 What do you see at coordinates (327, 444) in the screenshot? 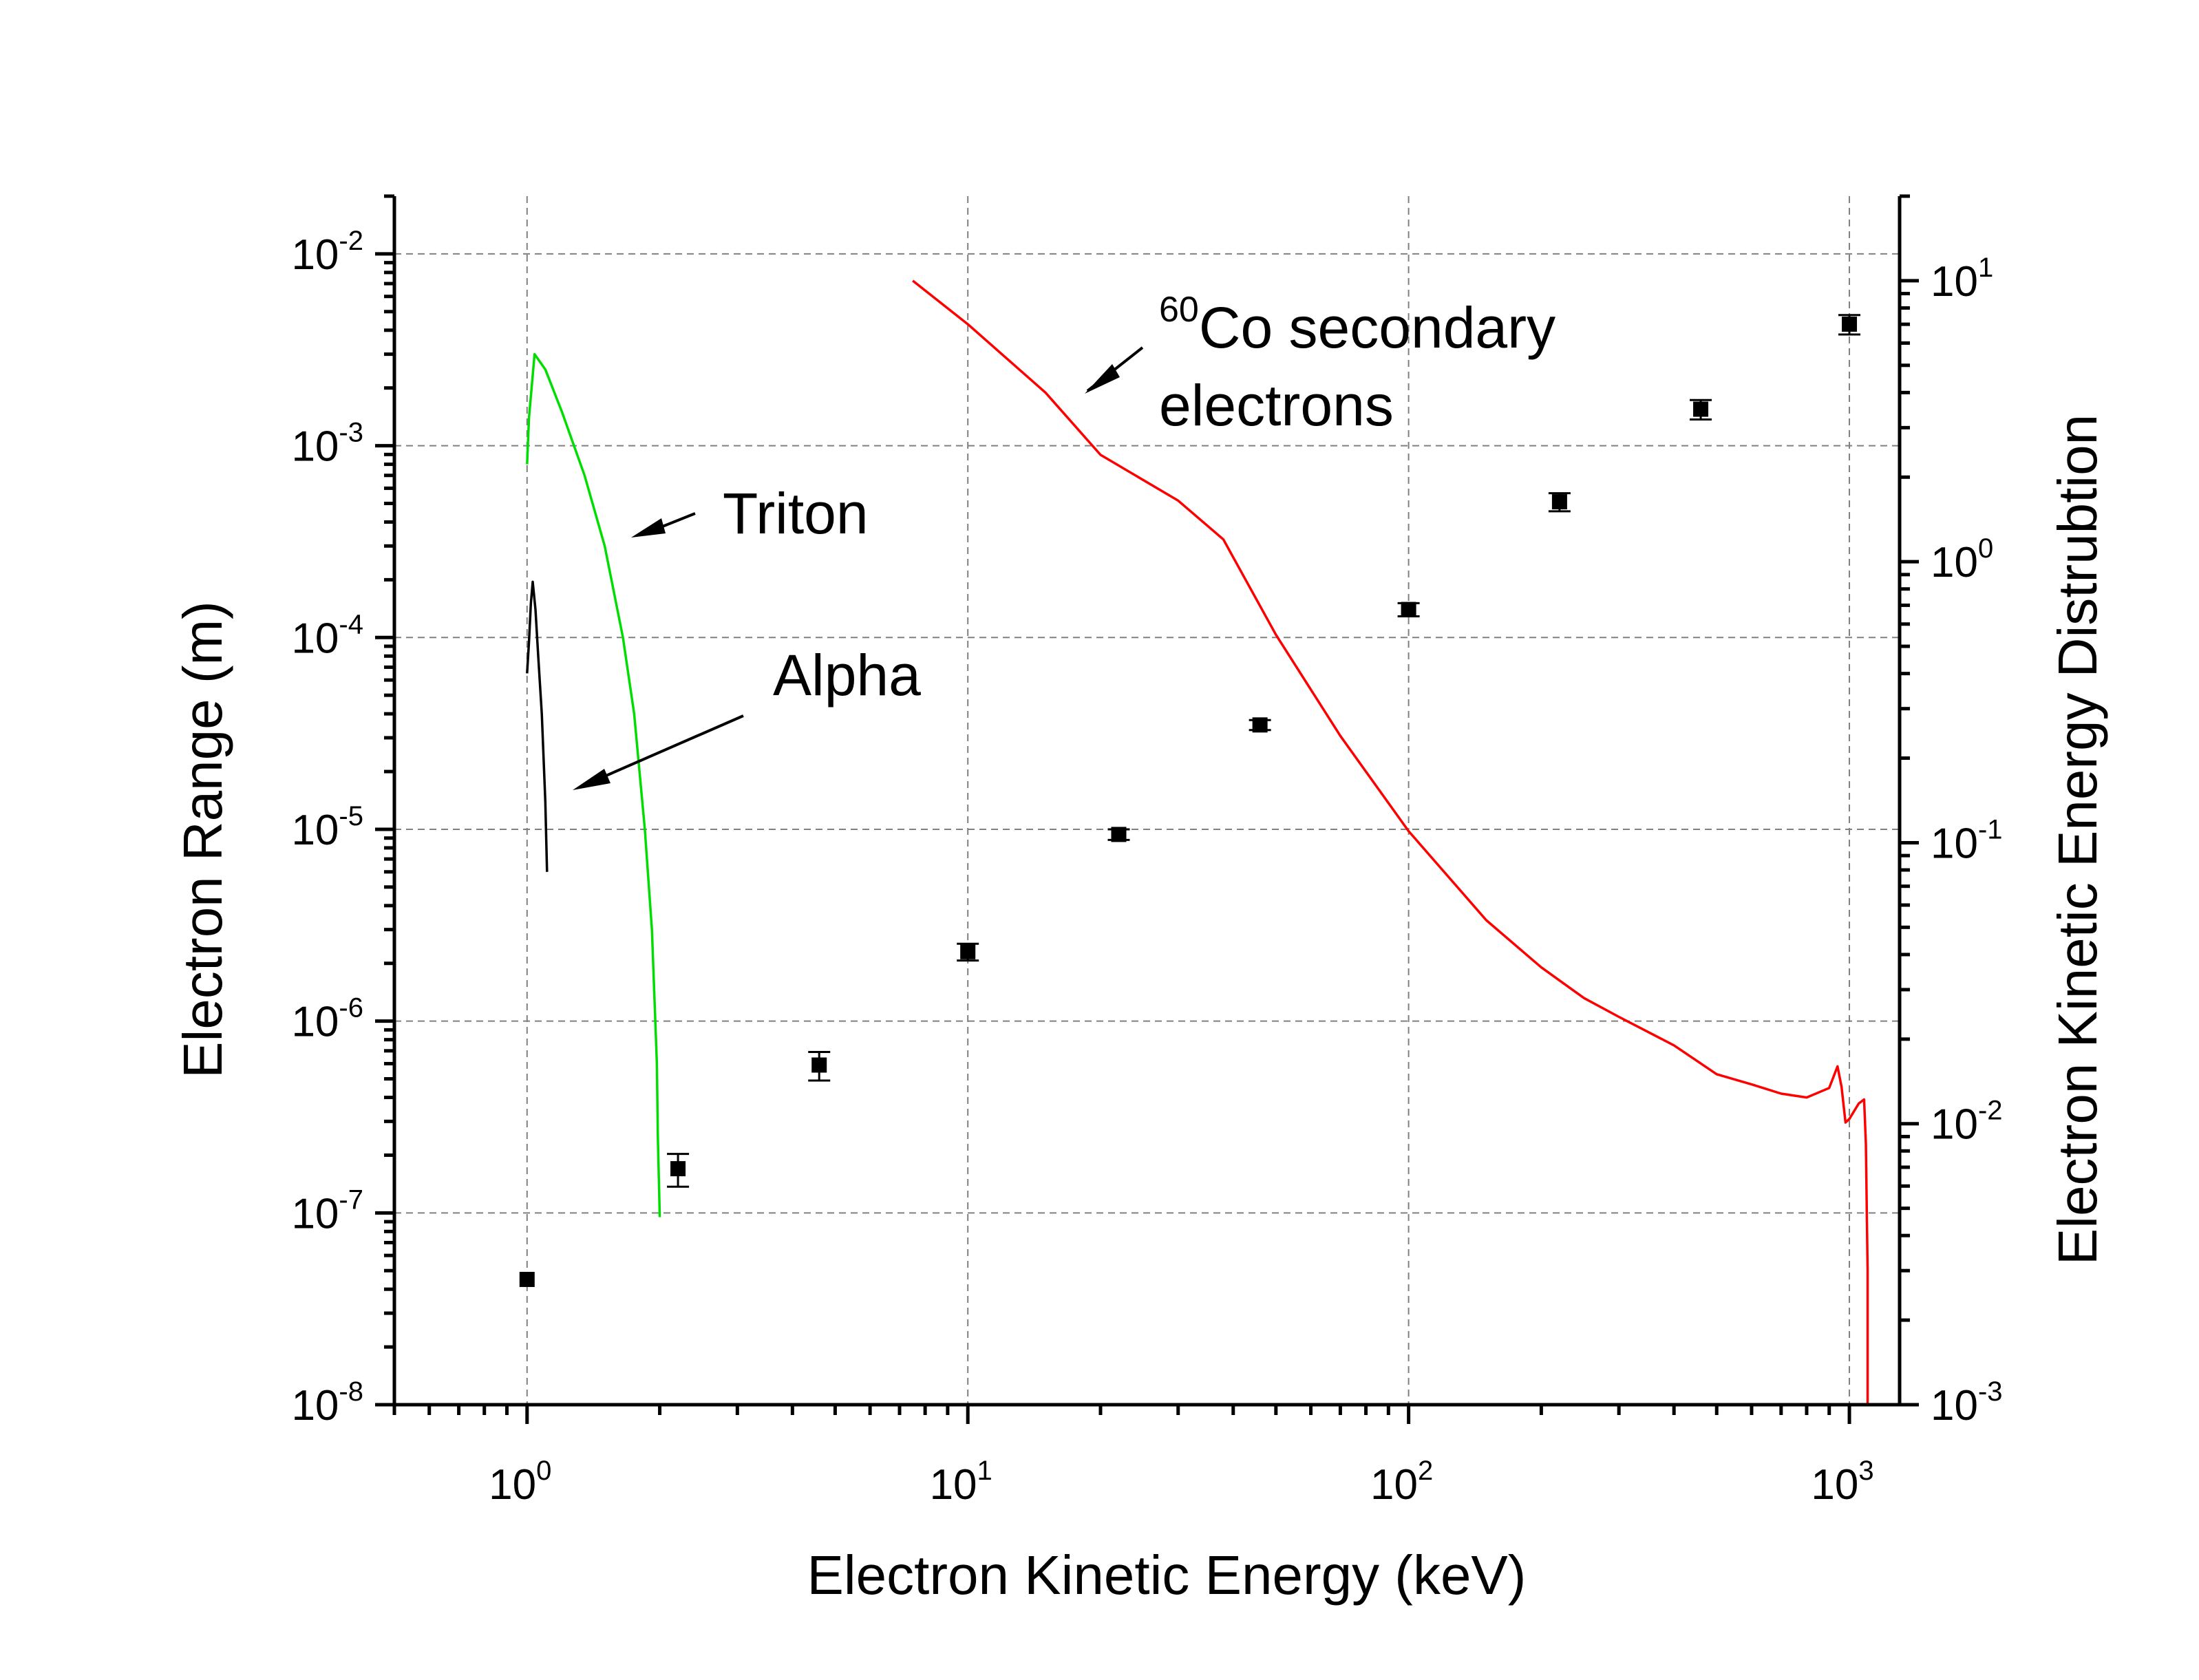
I see `y-tick-label: 10⁻³` at bounding box center [327, 444].